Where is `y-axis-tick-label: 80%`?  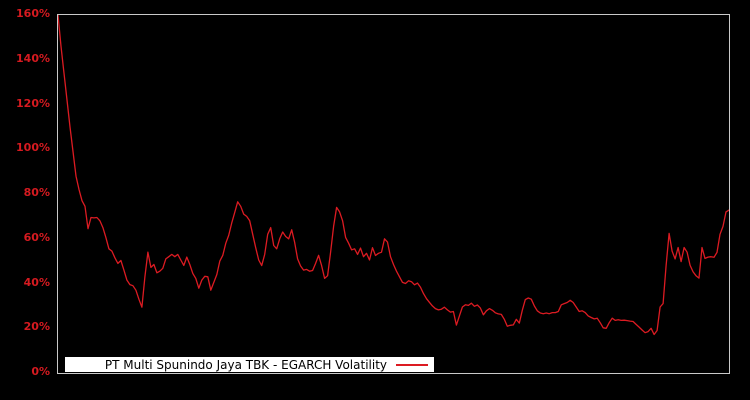
y-axis-tick-label: 80% is located at coordinates (36, 192).